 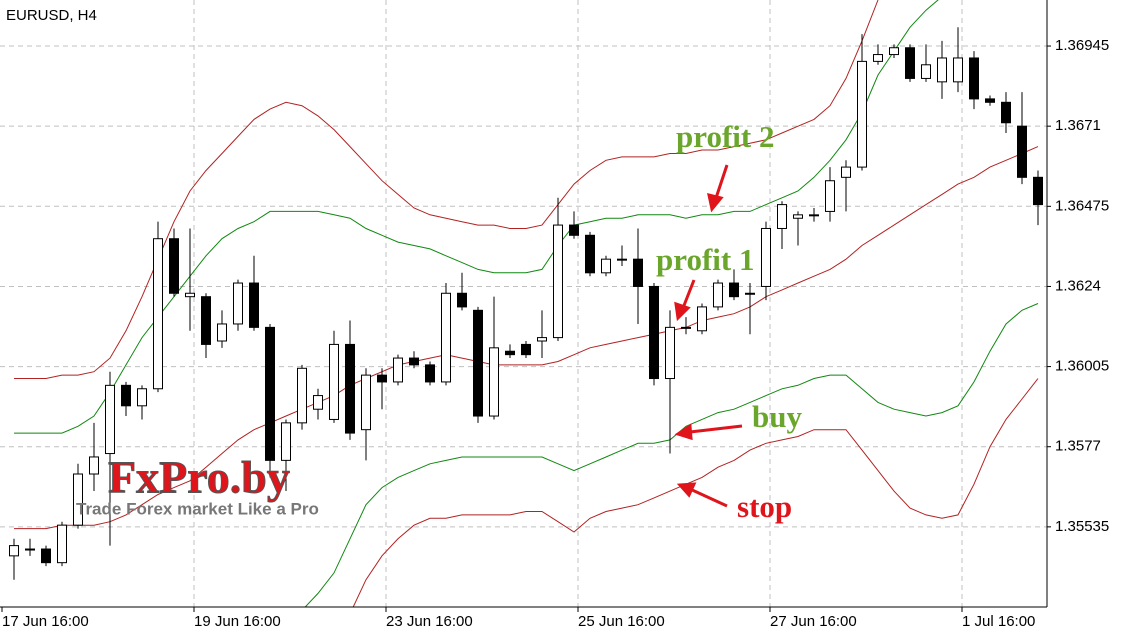 I want to click on y-tick-label: 1.3624, so click(x=1078, y=285).